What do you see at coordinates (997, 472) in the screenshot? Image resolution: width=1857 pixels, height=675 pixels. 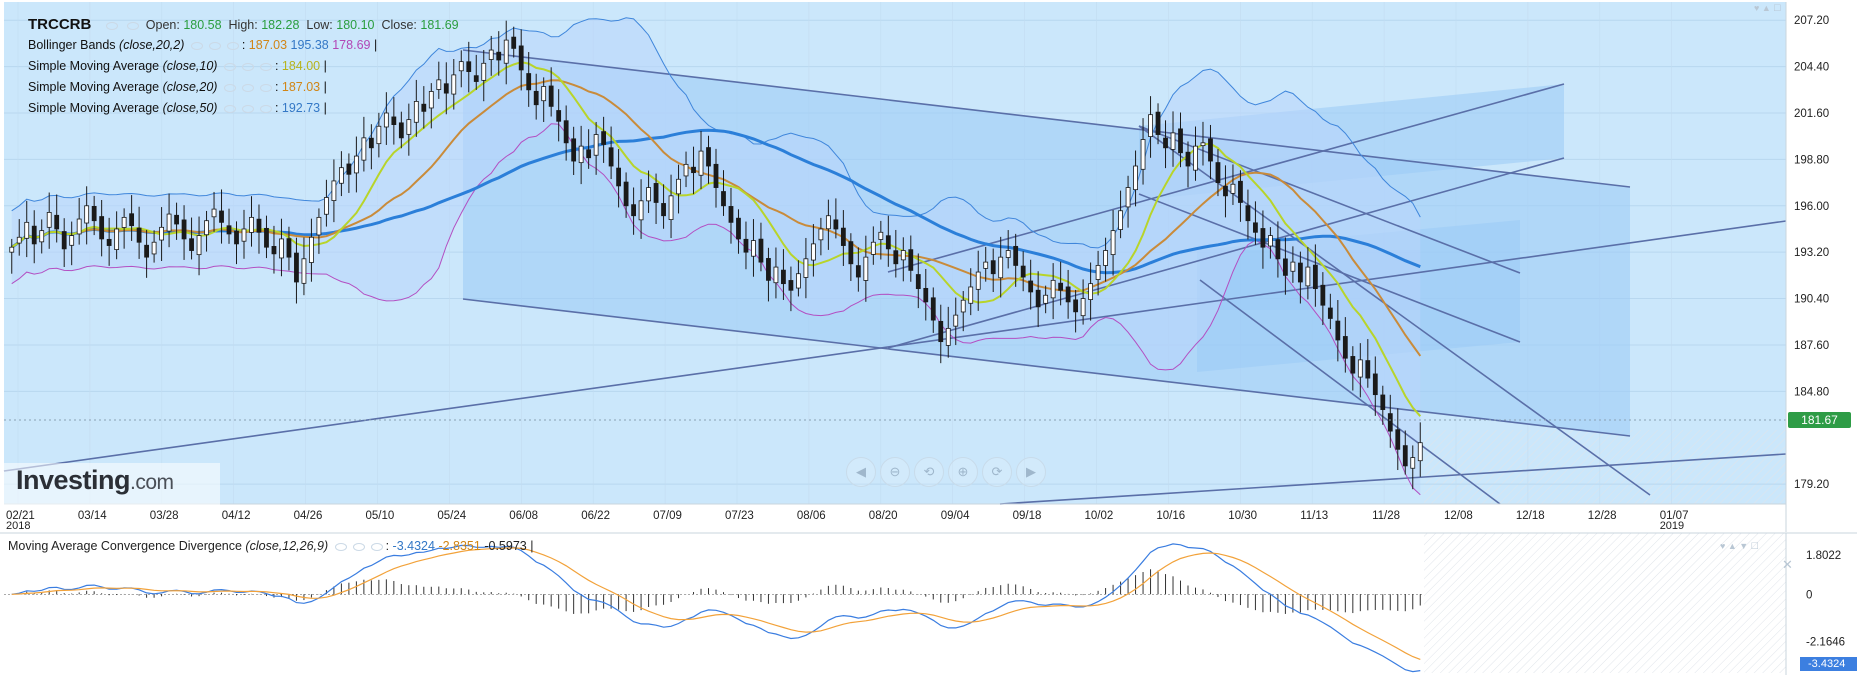 I see `reset-icon: ⟳` at bounding box center [997, 472].